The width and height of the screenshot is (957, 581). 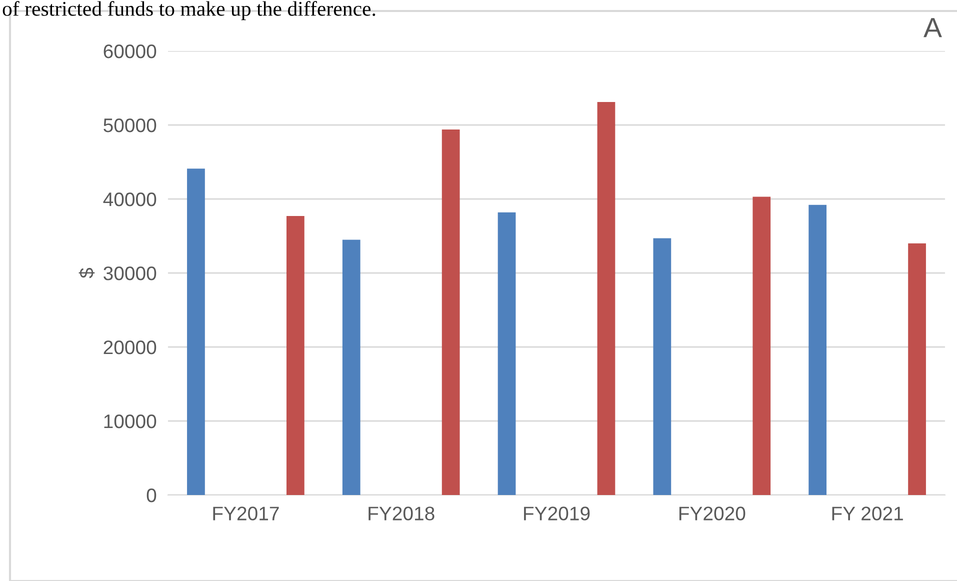 What do you see at coordinates (867, 513) in the screenshot?
I see `x-tick-label: FY 2021` at bounding box center [867, 513].